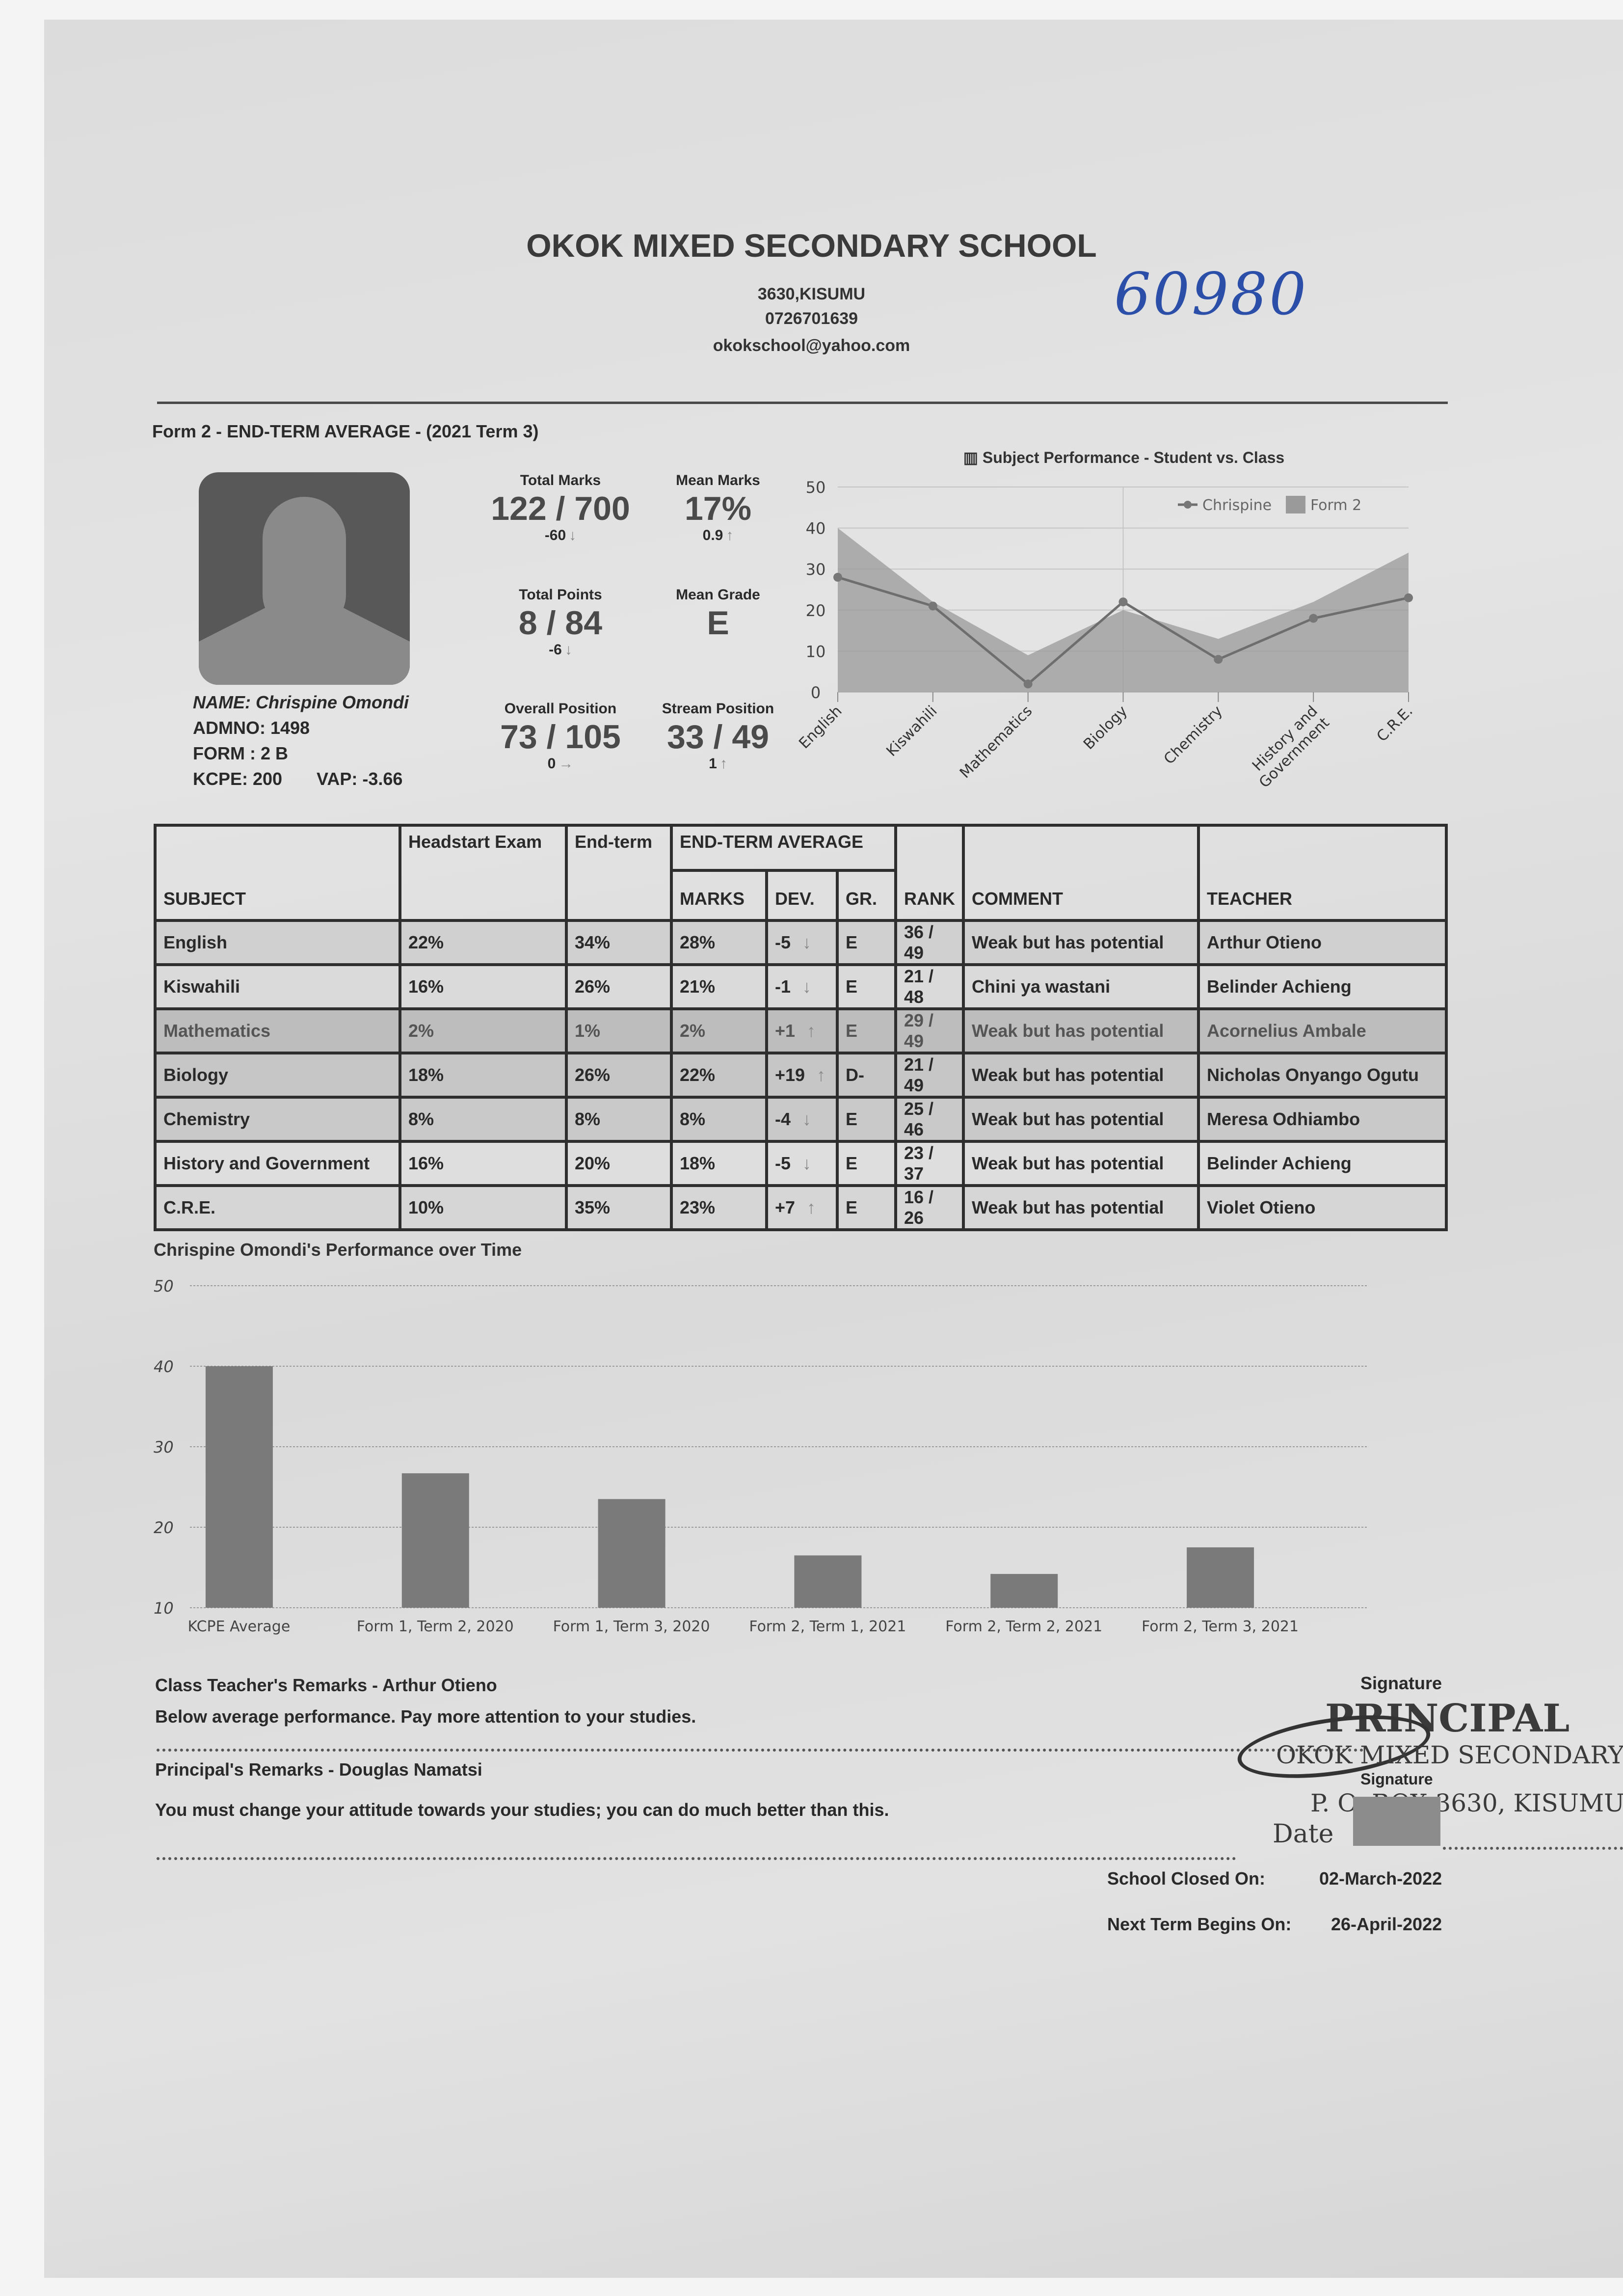 The height and width of the screenshot is (2296, 1623). I want to click on mean-marks-delta: 0.9 ↑, so click(718, 535).